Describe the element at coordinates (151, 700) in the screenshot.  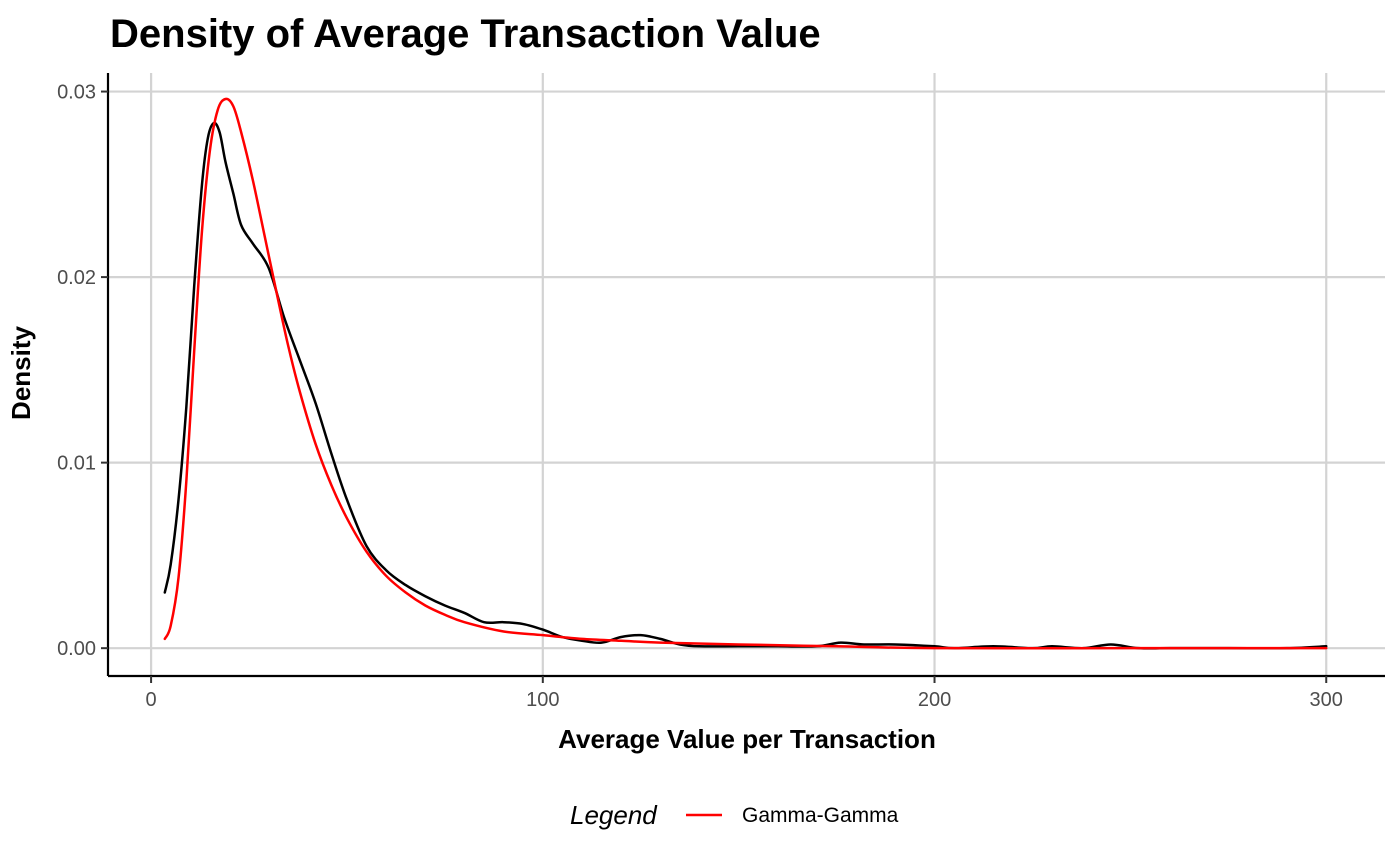
I see `x-tick-label-0: 0` at that location.